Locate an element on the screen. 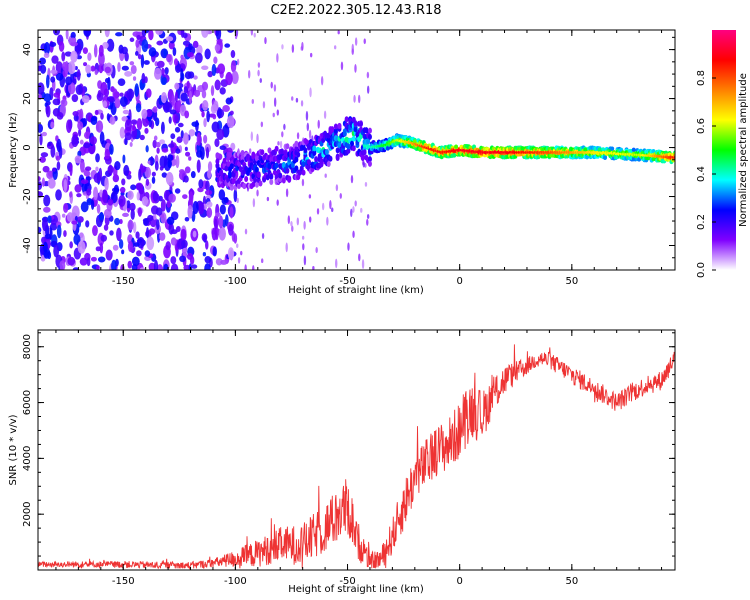  colorbar-gradient is located at coordinates (724, 150).